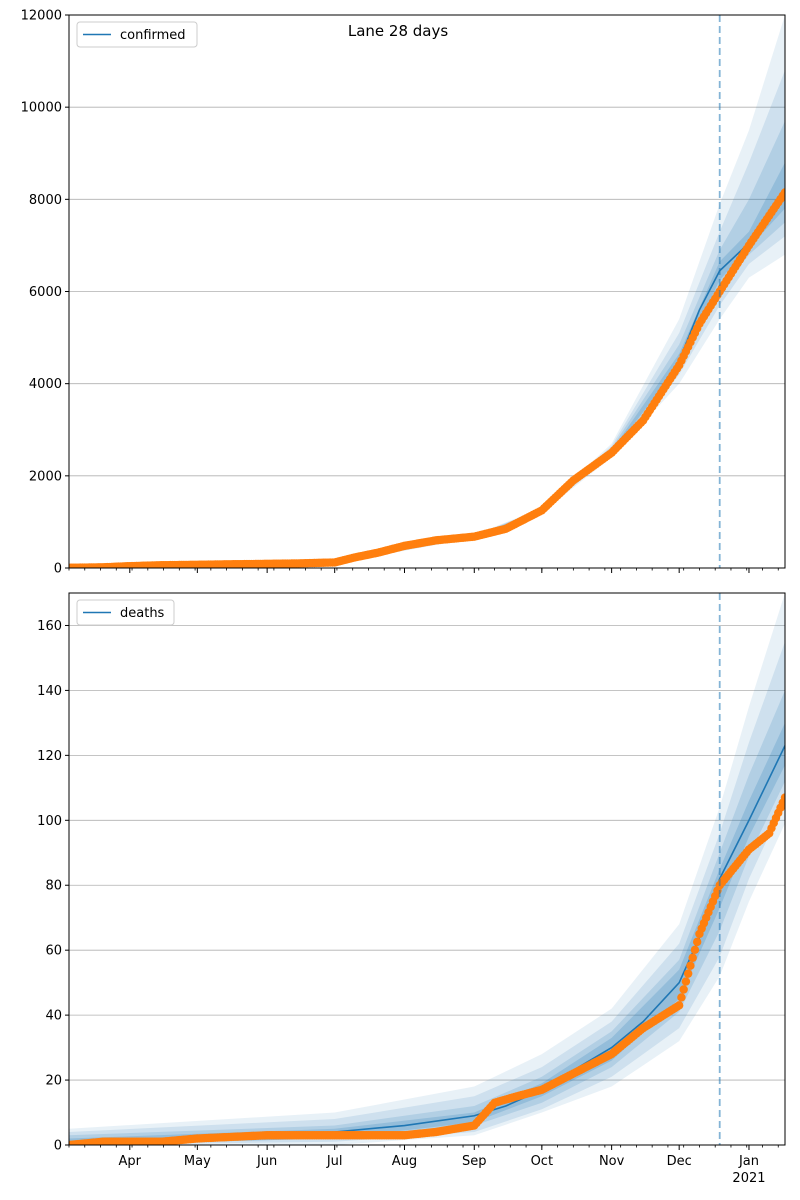  I want to click on y-tick-label: 2000, so click(45, 476).